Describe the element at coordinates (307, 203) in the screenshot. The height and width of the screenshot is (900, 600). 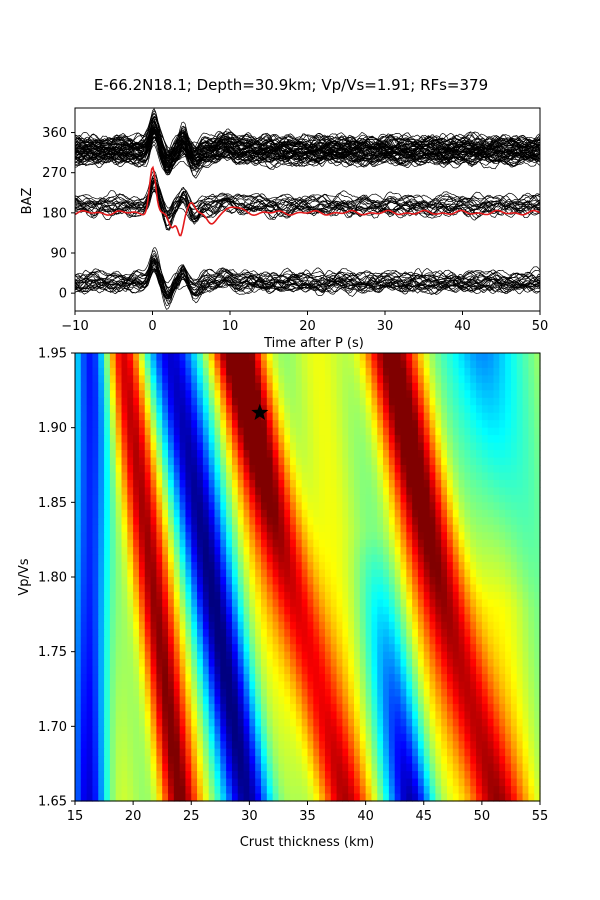
I see `receiver-function-trace` at that location.